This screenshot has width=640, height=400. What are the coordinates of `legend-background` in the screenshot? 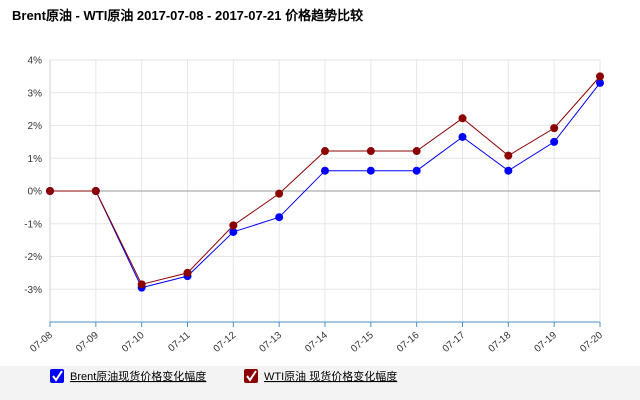 It's located at (320, 383).